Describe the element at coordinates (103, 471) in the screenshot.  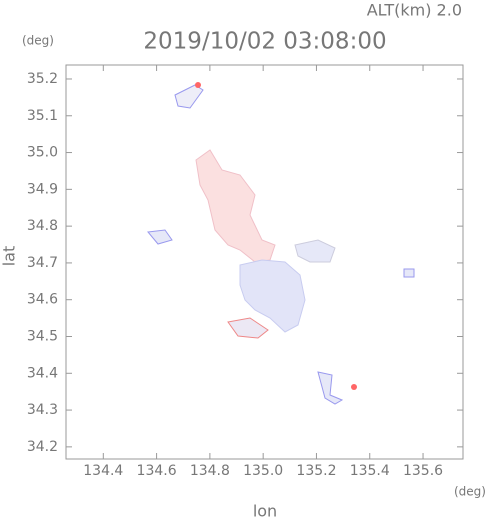
I see `x-tick-label: 134.4` at that location.